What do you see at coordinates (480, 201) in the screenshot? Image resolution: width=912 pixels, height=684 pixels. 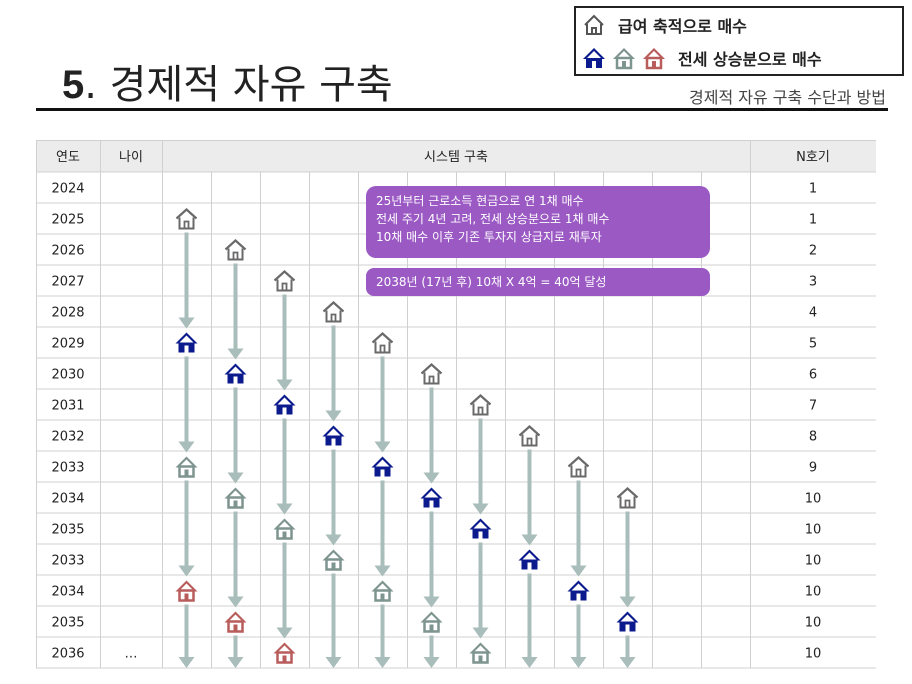 I see `callout-line-1: 25년부터 근로소득 현금으로 연 1채 매수` at bounding box center [480, 201].